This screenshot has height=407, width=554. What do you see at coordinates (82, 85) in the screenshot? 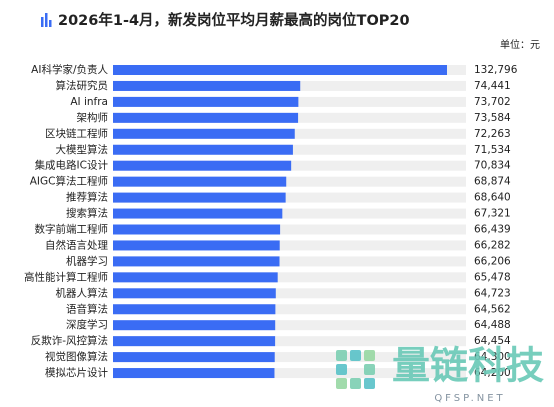
I see `category-label: 算法研究员` at bounding box center [82, 85].